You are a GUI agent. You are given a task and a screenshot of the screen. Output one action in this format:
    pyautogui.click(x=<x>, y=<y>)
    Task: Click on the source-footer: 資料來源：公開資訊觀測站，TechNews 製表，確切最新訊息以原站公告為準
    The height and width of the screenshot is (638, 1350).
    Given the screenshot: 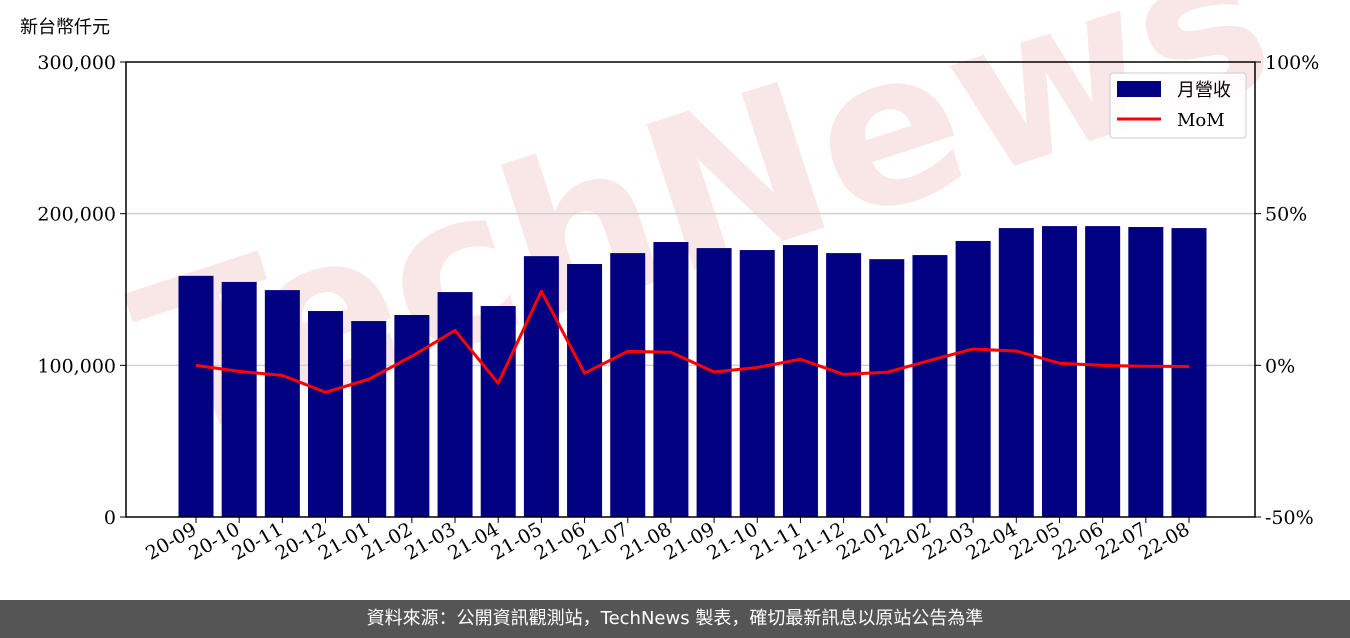 What is the action you would take?
    pyautogui.click(x=675, y=619)
    